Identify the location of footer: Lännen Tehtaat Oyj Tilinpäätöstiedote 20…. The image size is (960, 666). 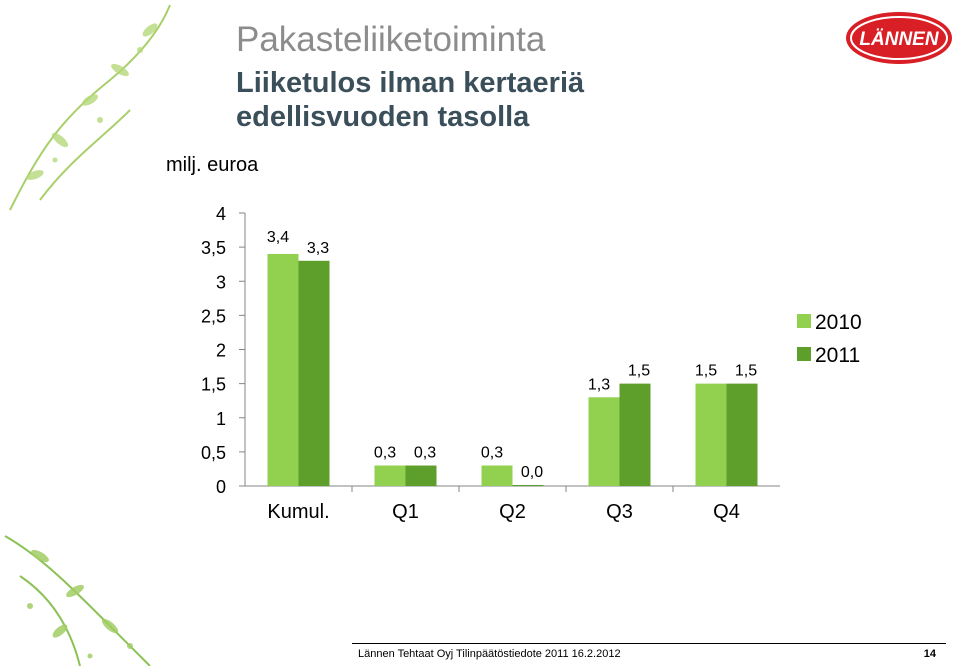
(480, 653).